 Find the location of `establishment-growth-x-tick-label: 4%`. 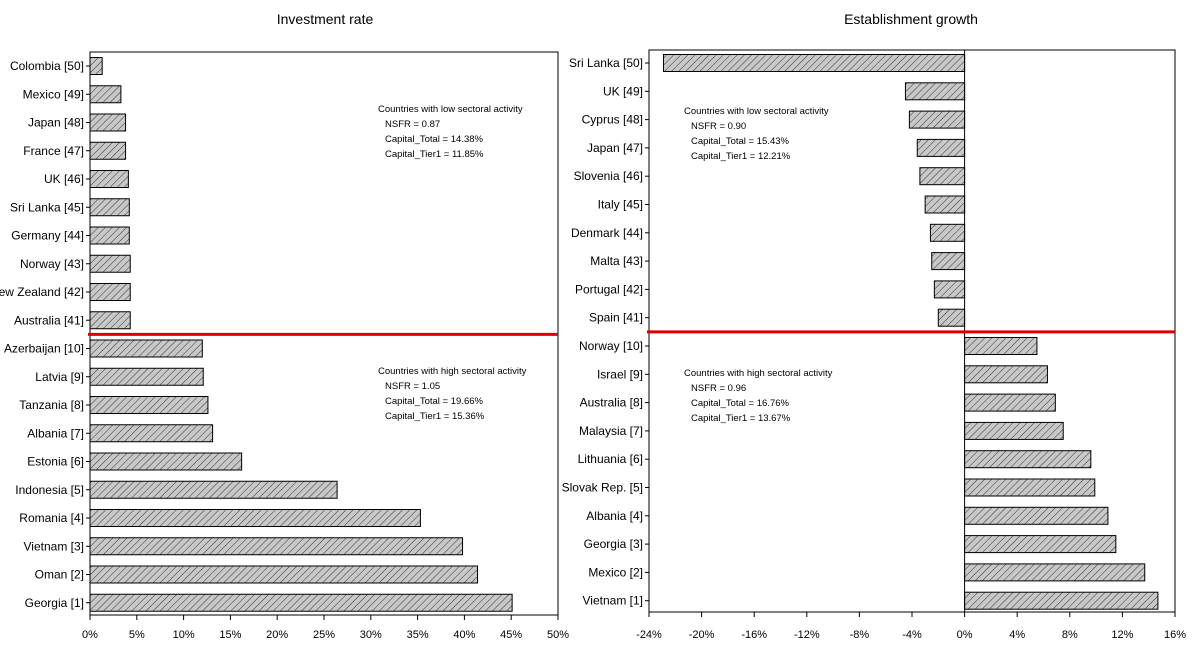

establishment-growth-x-tick-label: 4% is located at coordinates (1017, 635).